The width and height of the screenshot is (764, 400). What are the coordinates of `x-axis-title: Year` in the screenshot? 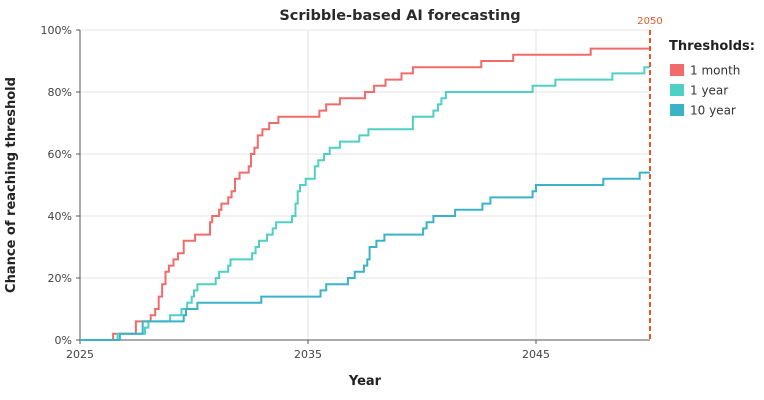 It's located at (365, 381).